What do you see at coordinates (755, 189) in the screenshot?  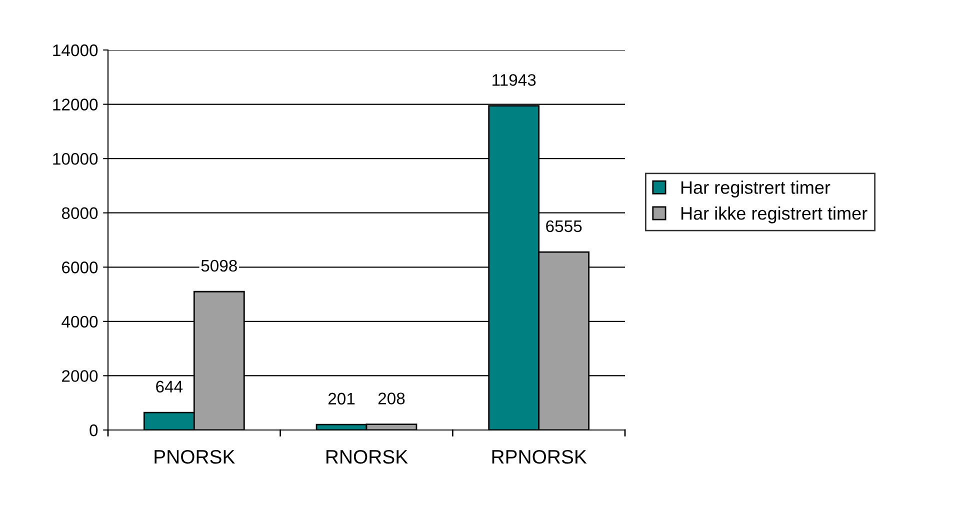 I see `legend-label: Har registrert timer` at bounding box center [755, 189].